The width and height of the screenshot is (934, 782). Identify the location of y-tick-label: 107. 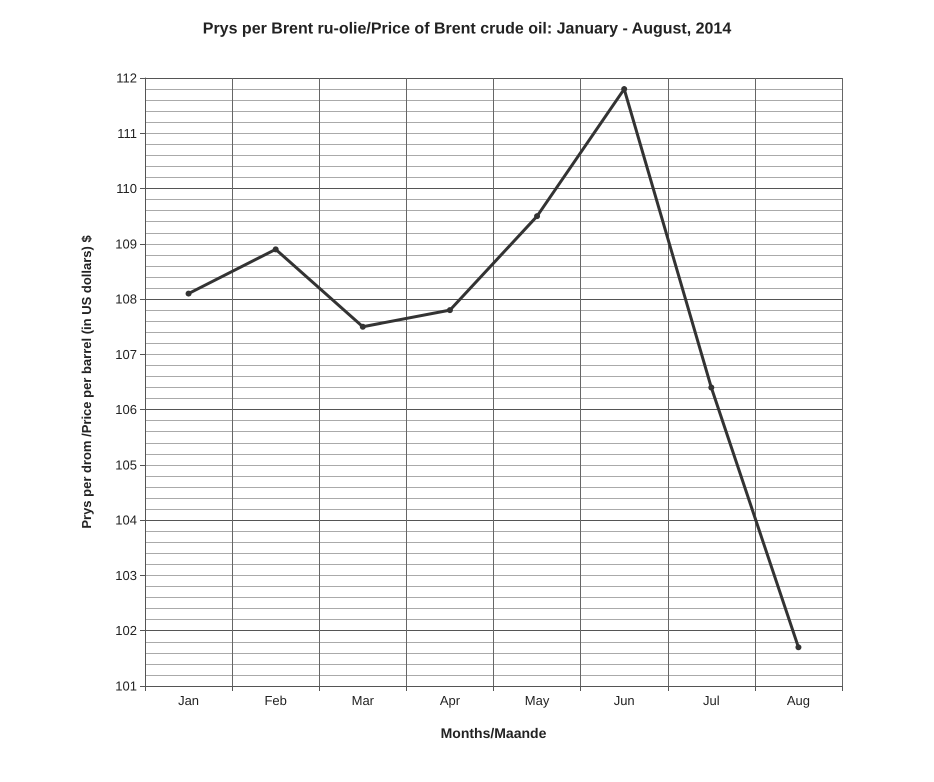
(126, 354).